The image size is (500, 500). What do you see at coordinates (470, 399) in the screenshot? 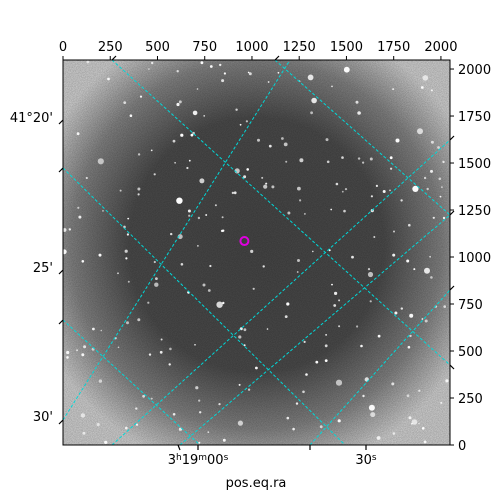
I see `right-tick-label: 250` at bounding box center [470, 399].